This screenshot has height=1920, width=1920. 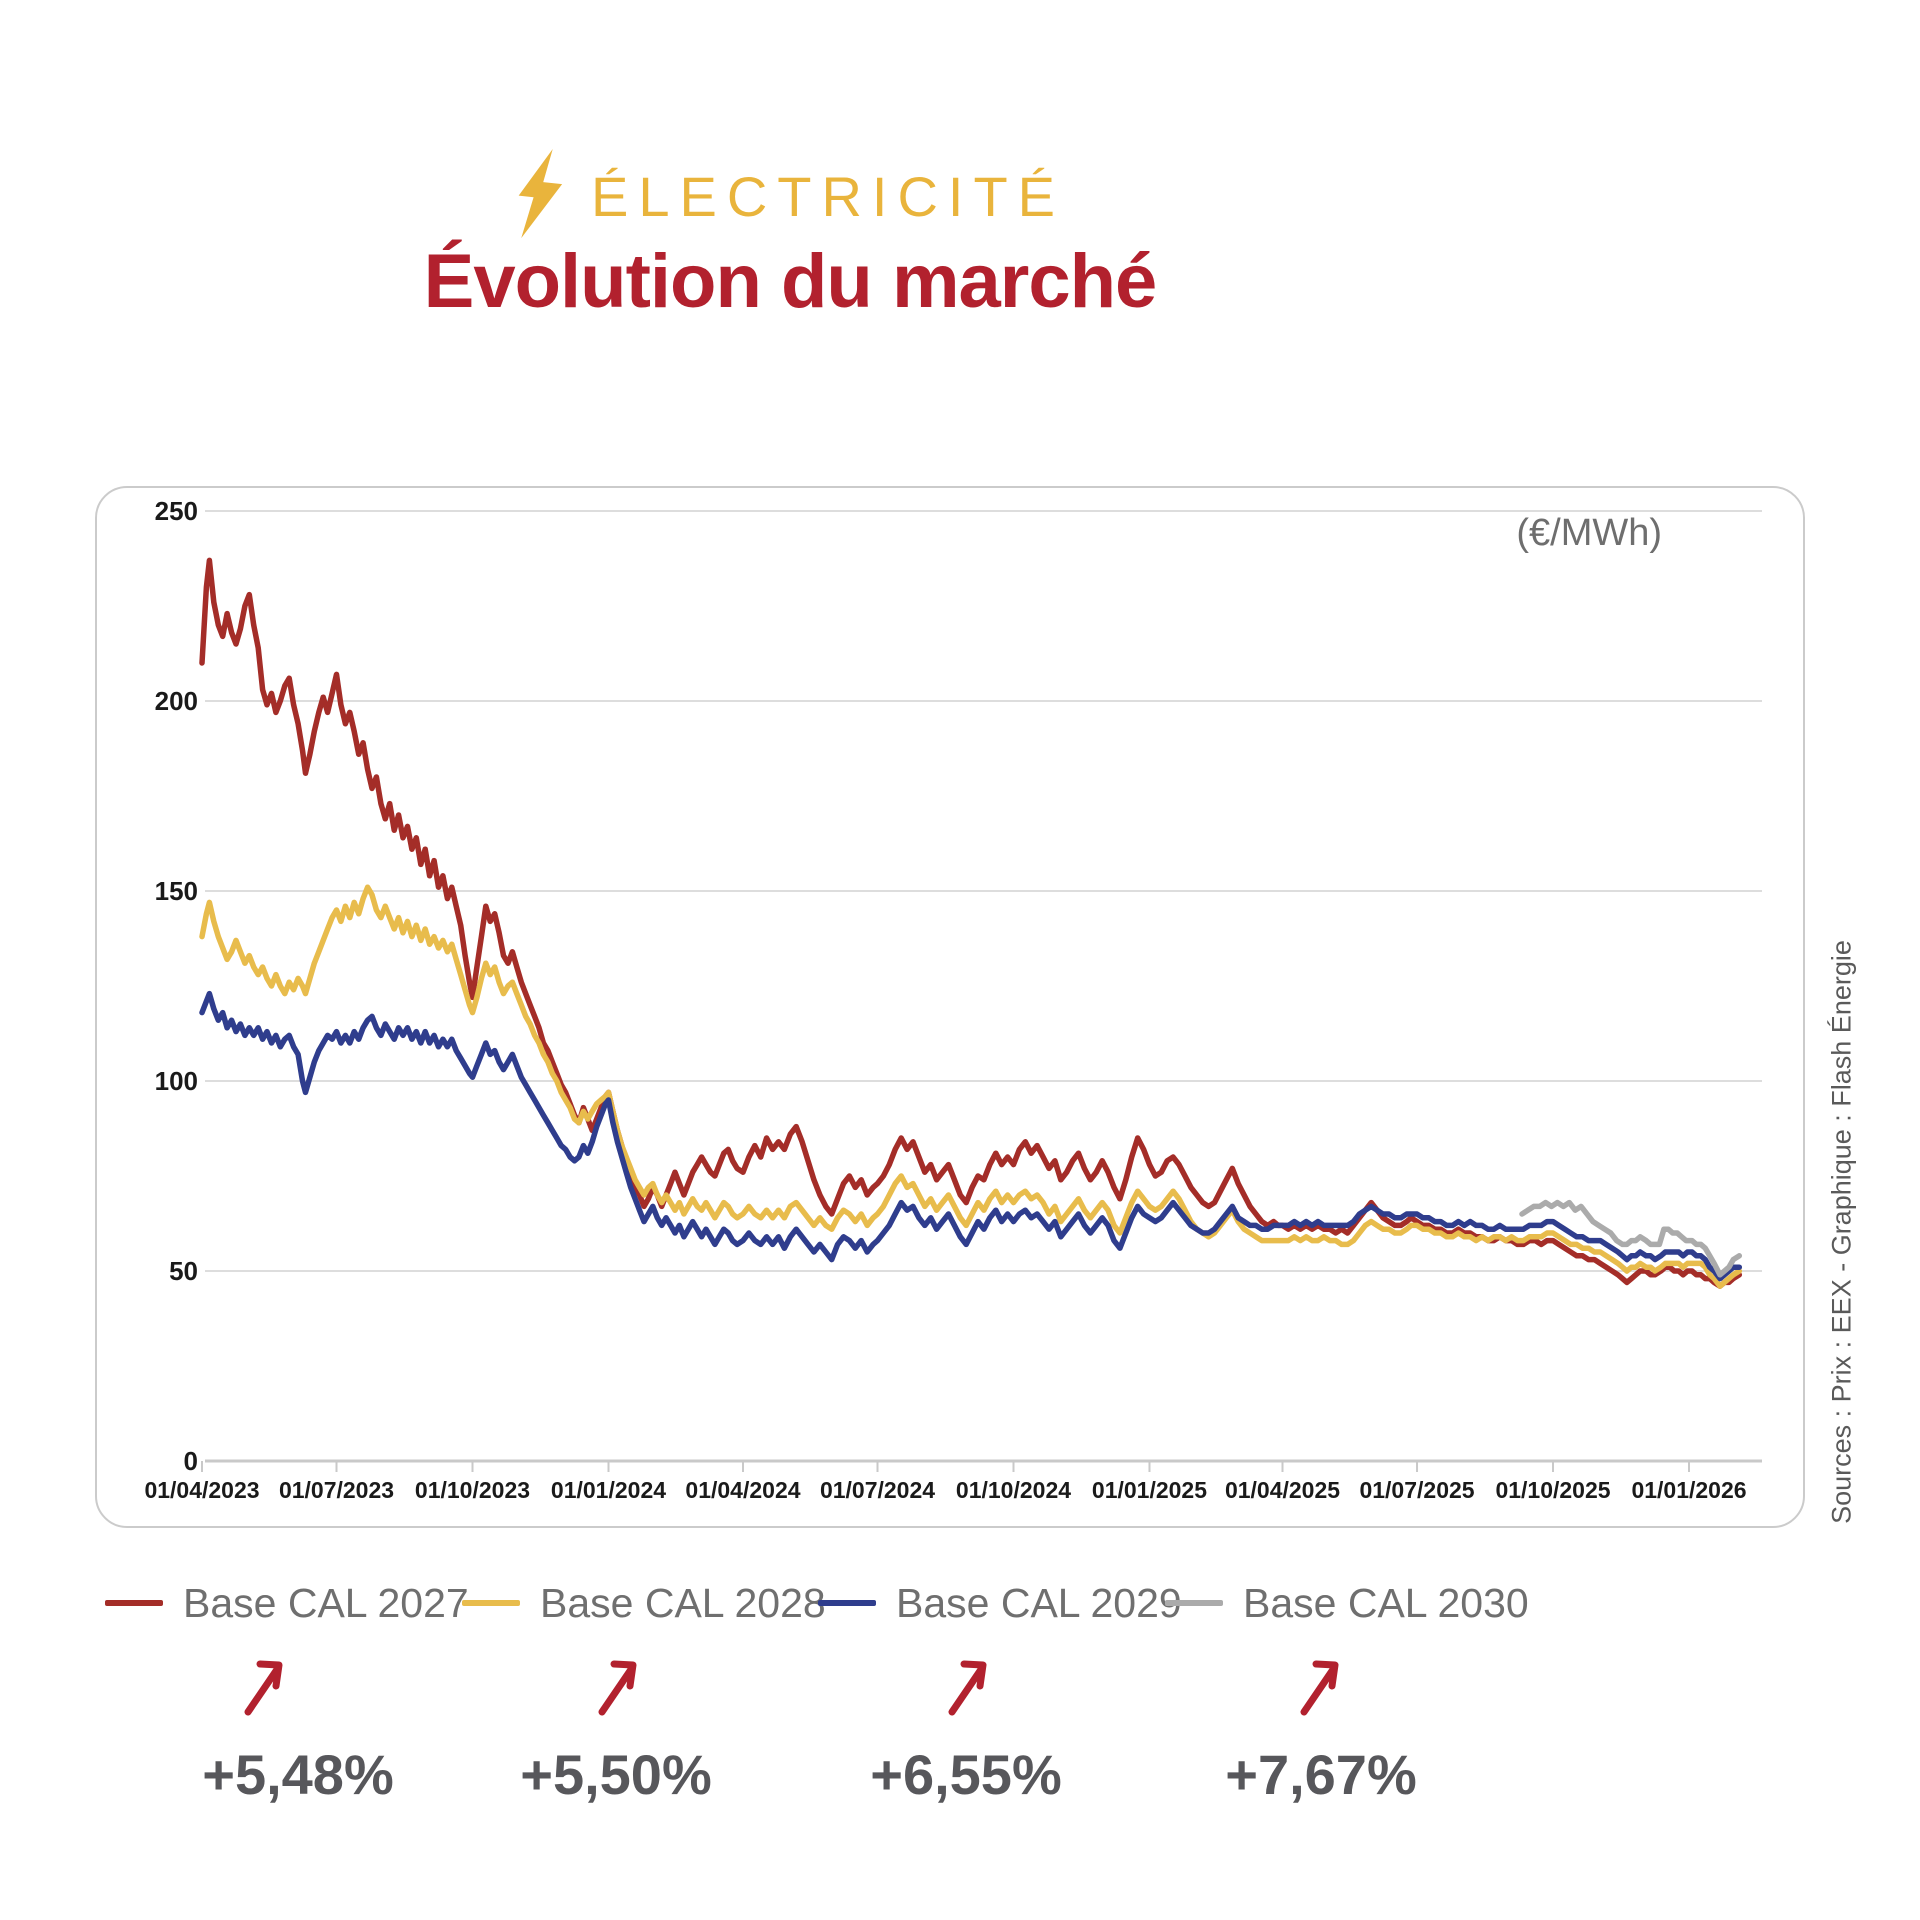 What do you see at coordinates (1282, 1490) in the screenshot?
I see `svg-text: 01/04/2025` at bounding box center [1282, 1490].